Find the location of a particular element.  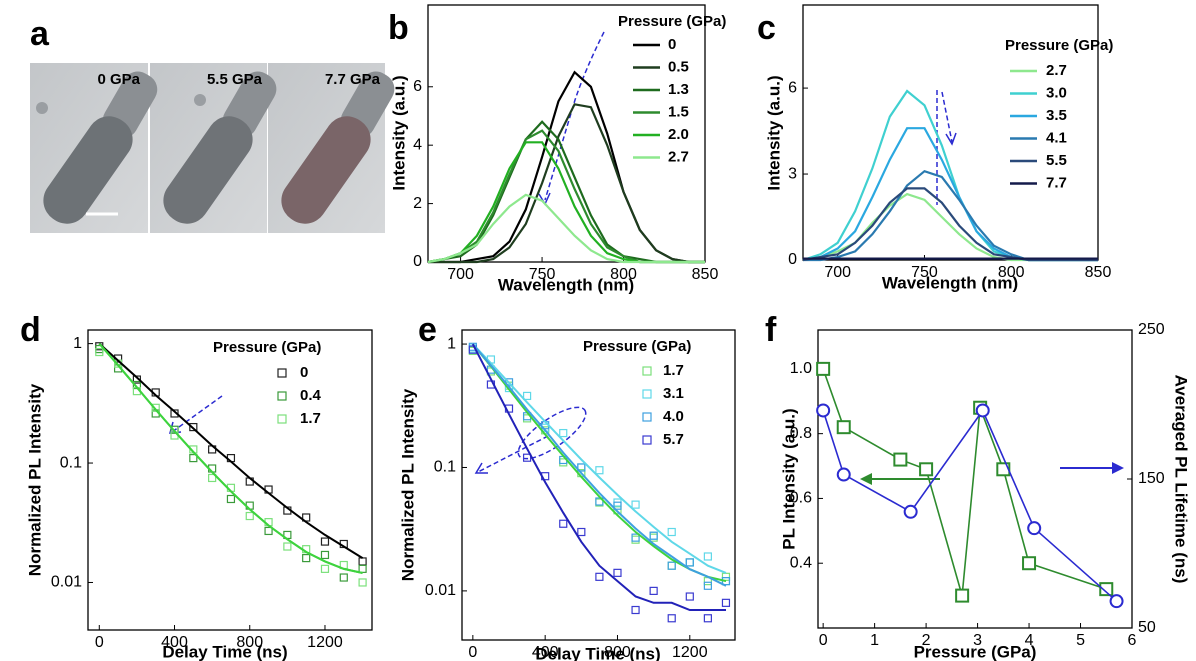

panel-letter: e is located at coordinates (427, 330).